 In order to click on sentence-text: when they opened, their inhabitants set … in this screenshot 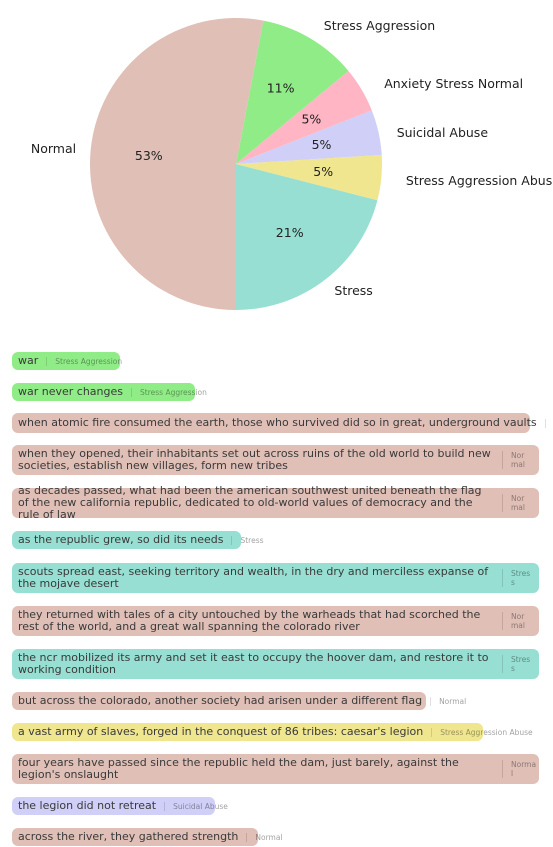, I will do `click(254, 459)`.